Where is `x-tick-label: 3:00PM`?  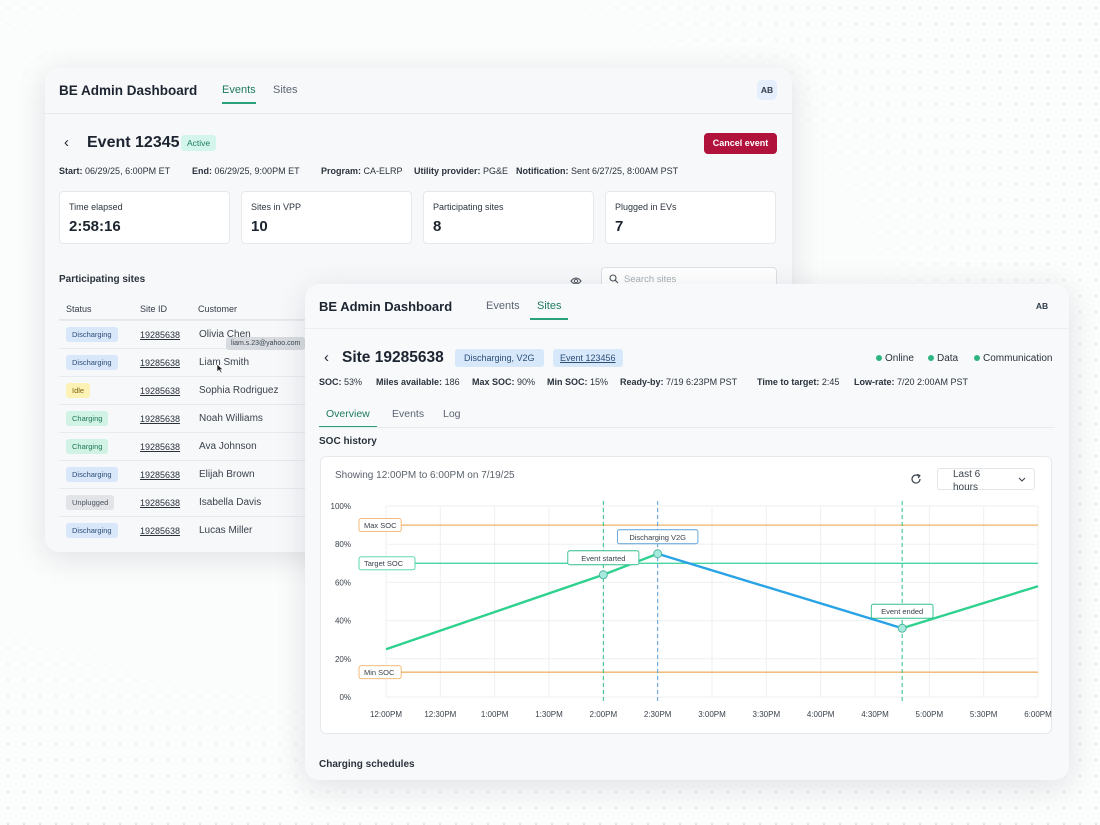 x-tick-label: 3:00PM is located at coordinates (712, 714).